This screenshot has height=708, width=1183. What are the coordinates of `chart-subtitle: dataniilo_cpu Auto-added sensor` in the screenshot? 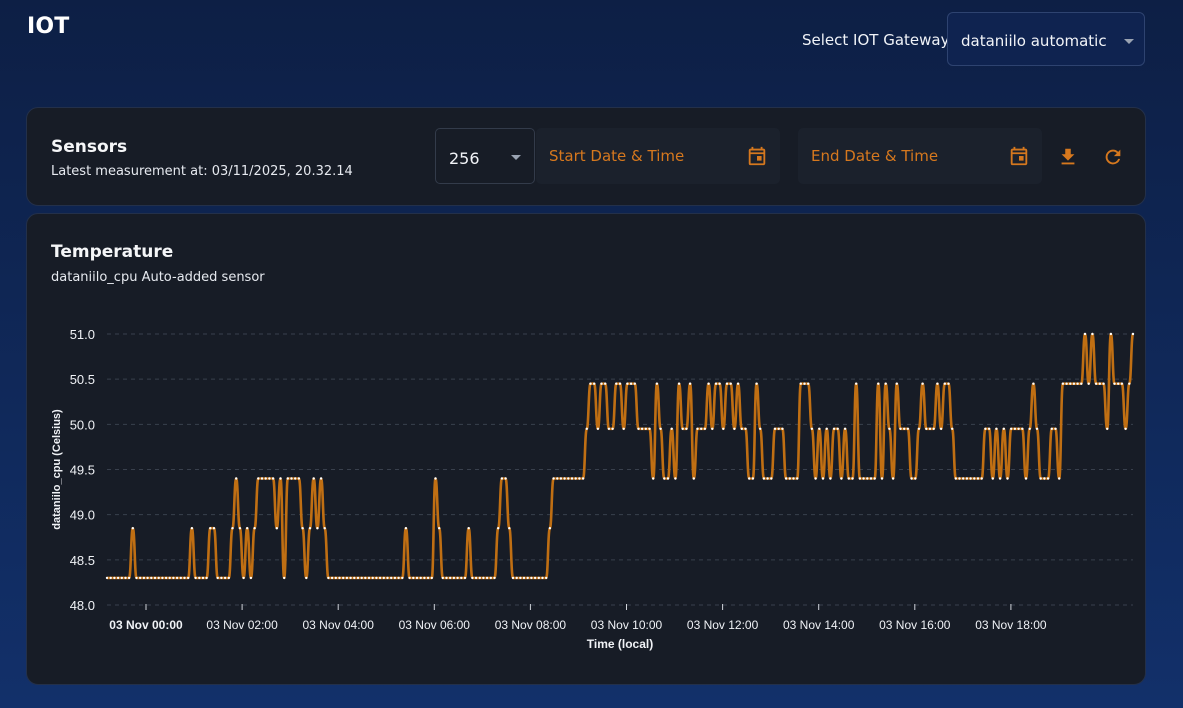 It's located at (158, 277).